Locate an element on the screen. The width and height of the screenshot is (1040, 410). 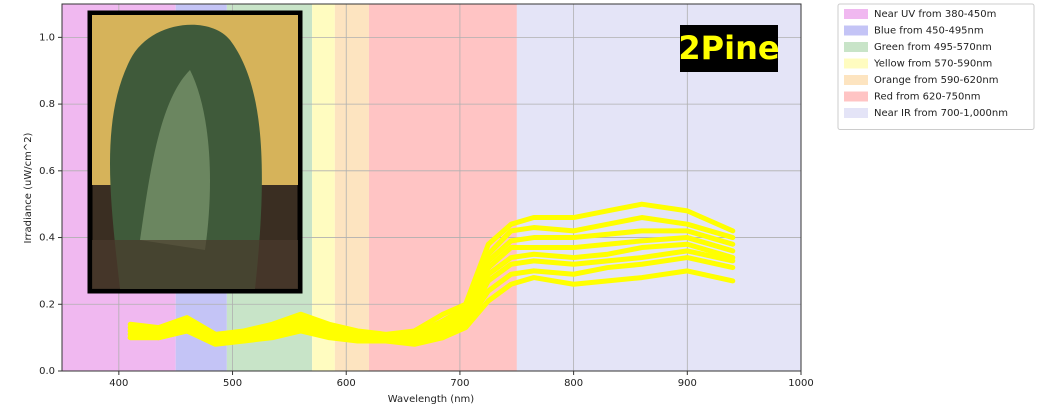
photo-foliage is located at coordinates (175, 160).